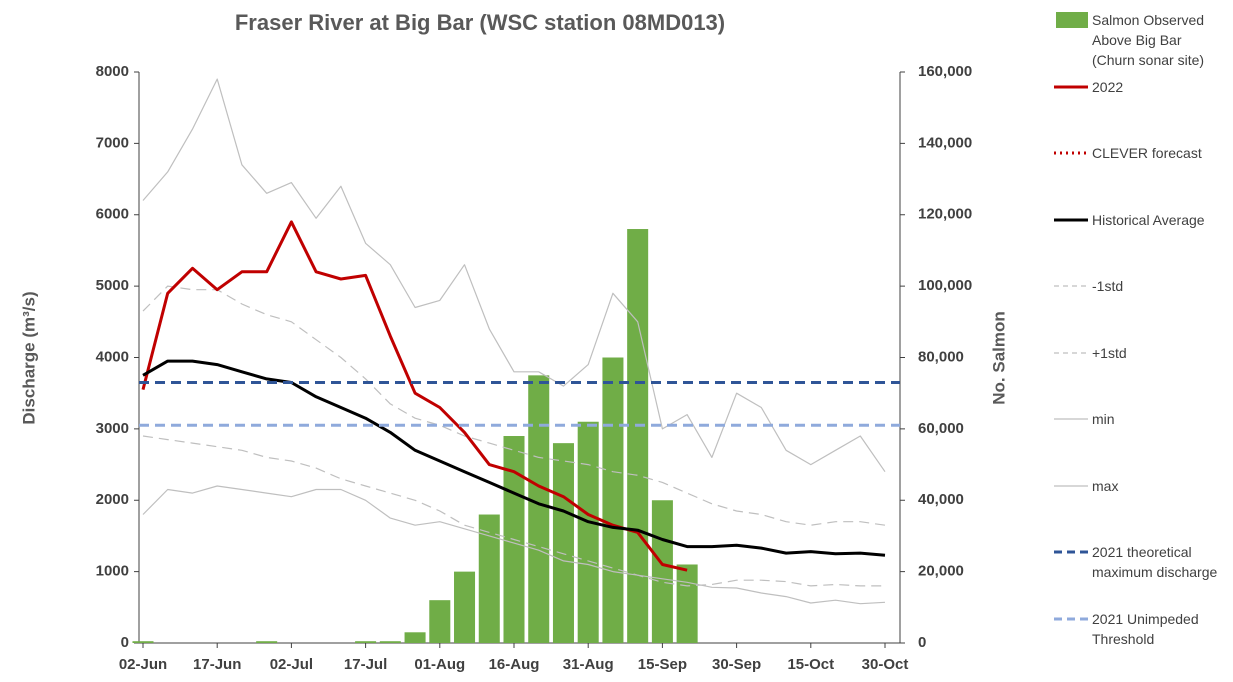 This screenshot has width=1233, height=682. What do you see at coordinates (112, 142) in the screenshot?
I see `y-tick-label: 7000` at bounding box center [112, 142].